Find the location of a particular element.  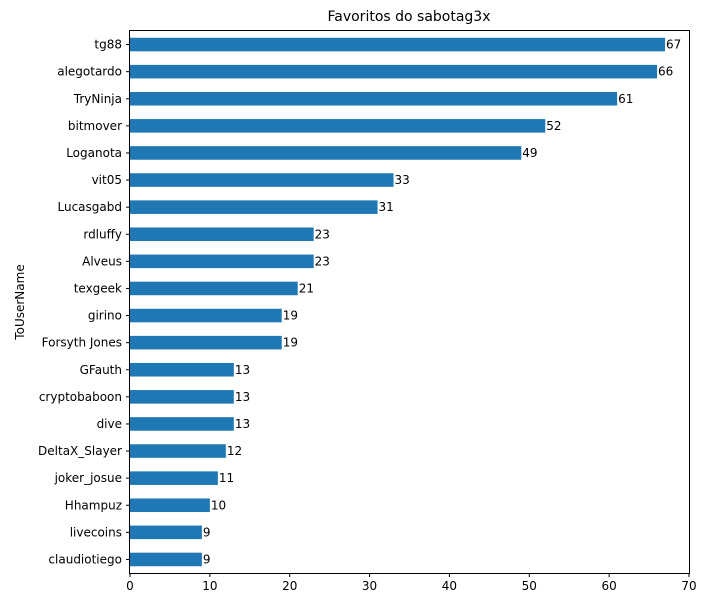

chart-title: Favoritos do sabotag3x is located at coordinates (408, 17).